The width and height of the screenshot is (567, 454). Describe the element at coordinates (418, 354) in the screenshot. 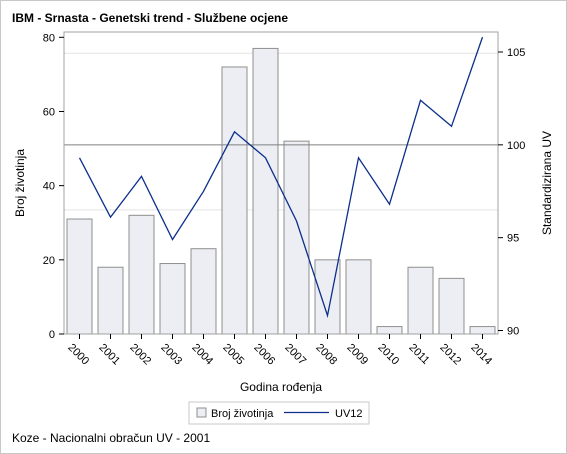

I see `x-tick-label: 2011` at that location.